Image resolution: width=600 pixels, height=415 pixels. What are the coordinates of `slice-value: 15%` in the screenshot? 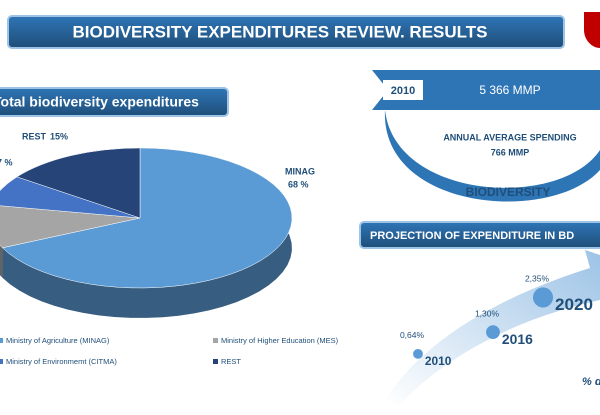 It's located at (59, 136).